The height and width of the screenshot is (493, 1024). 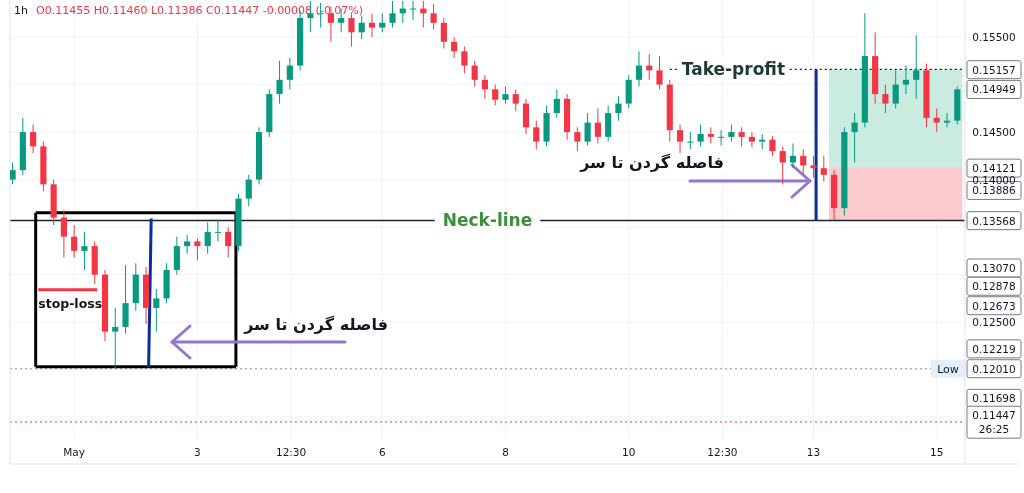 I want to click on price-badge: 0.12878, so click(x=994, y=286).